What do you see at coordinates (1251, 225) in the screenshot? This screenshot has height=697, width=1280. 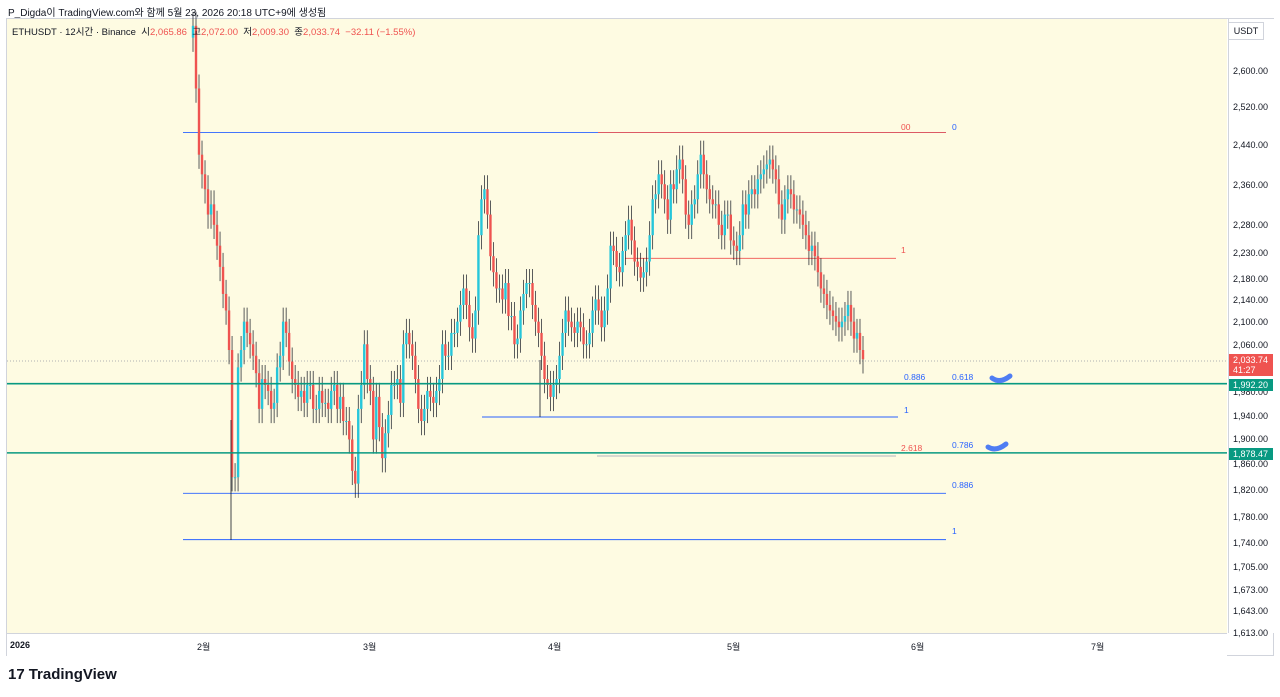 I see `price-tick: 2,280.00` at bounding box center [1251, 225].